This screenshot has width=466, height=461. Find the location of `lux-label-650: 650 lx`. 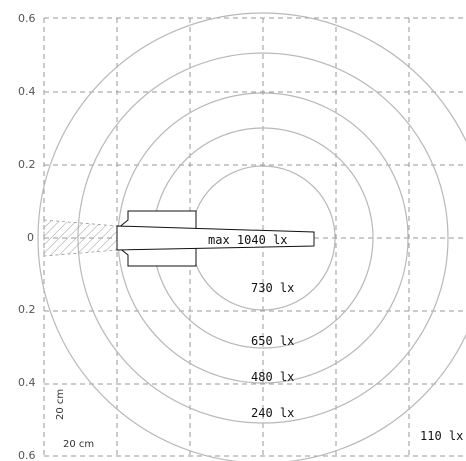

lux-label-650: 650 lx is located at coordinates (272, 341).